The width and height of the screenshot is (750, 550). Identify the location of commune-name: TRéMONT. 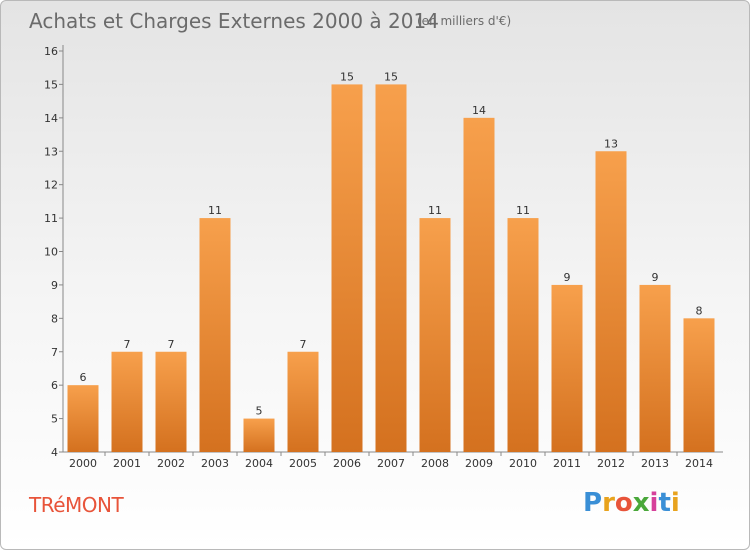
(76, 505).